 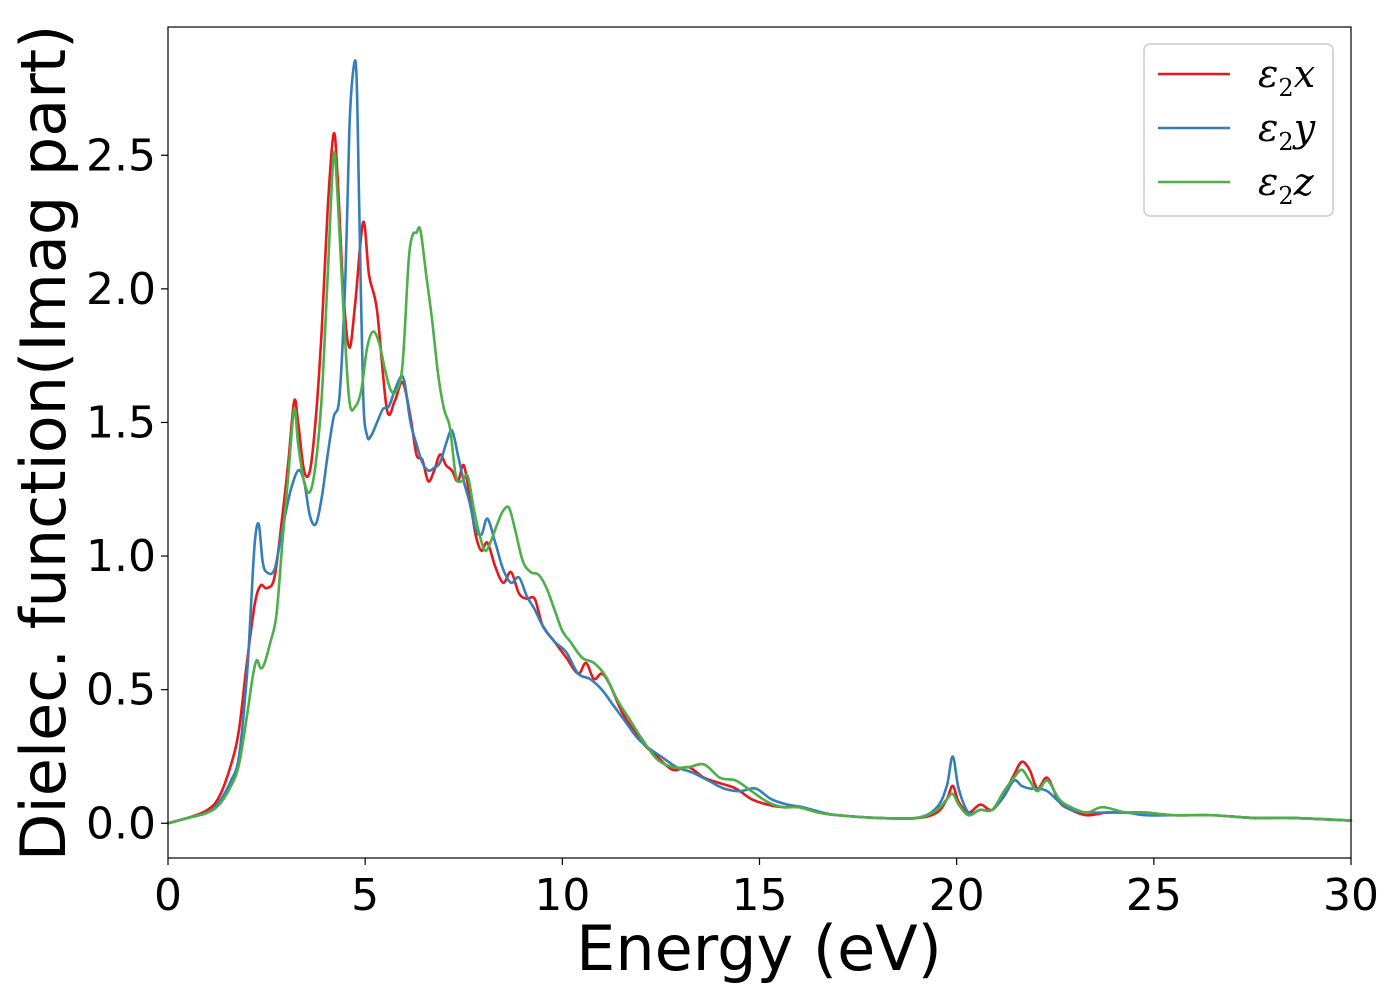 What do you see at coordinates (1154, 895) in the screenshot?
I see `x-tick-label: 25` at bounding box center [1154, 895].